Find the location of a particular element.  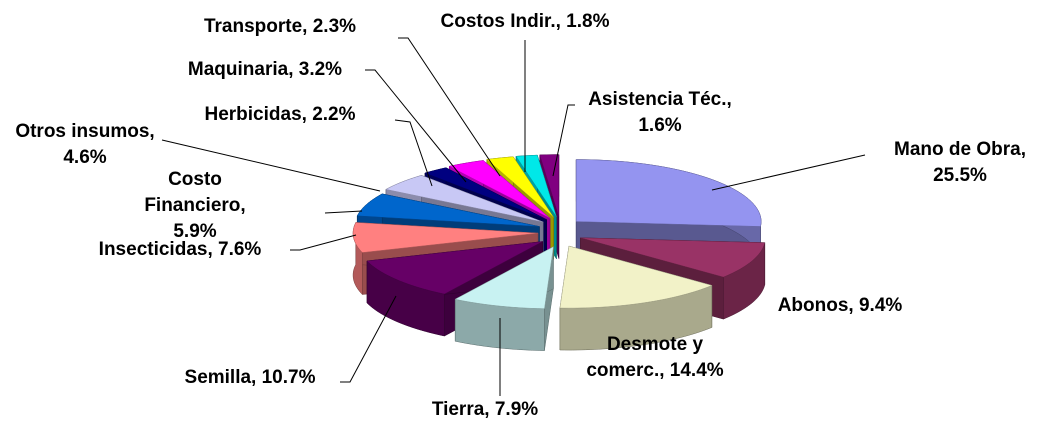

data-label: Tierra, 7.9% is located at coordinates (485, 409).